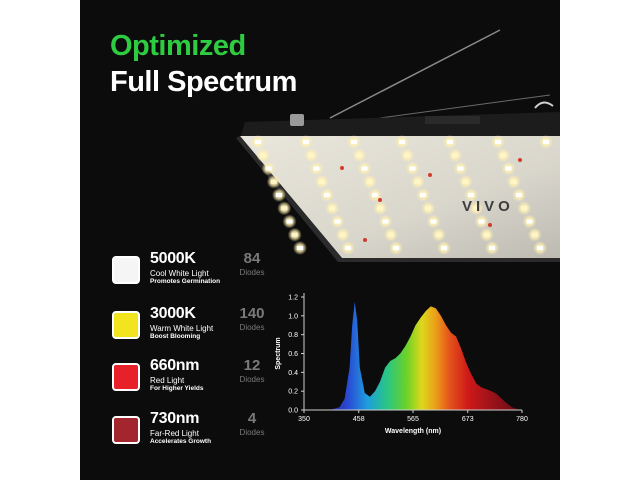 This screenshot has height=480, width=640. What do you see at coordinates (488, 206) in the screenshot?
I see `brand-mark: VIVO` at bounding box center [488, 206].